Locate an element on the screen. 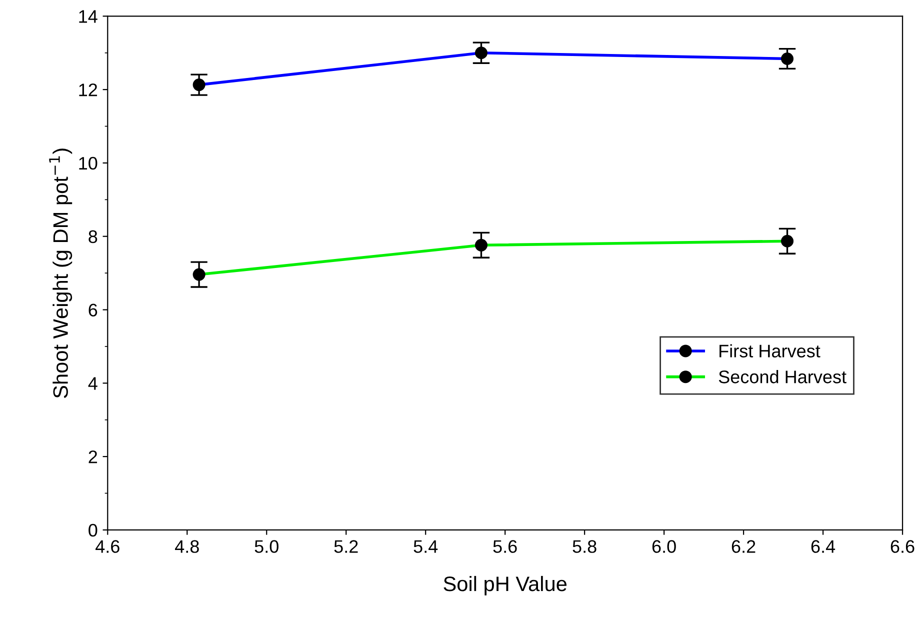  x-tick-label: 6.2 is located at coordinates (744, 546).